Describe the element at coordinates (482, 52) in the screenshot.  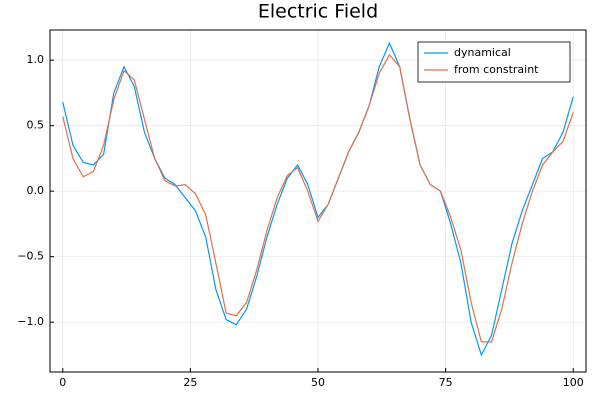
I see `legend-label: dynamical` at that location.